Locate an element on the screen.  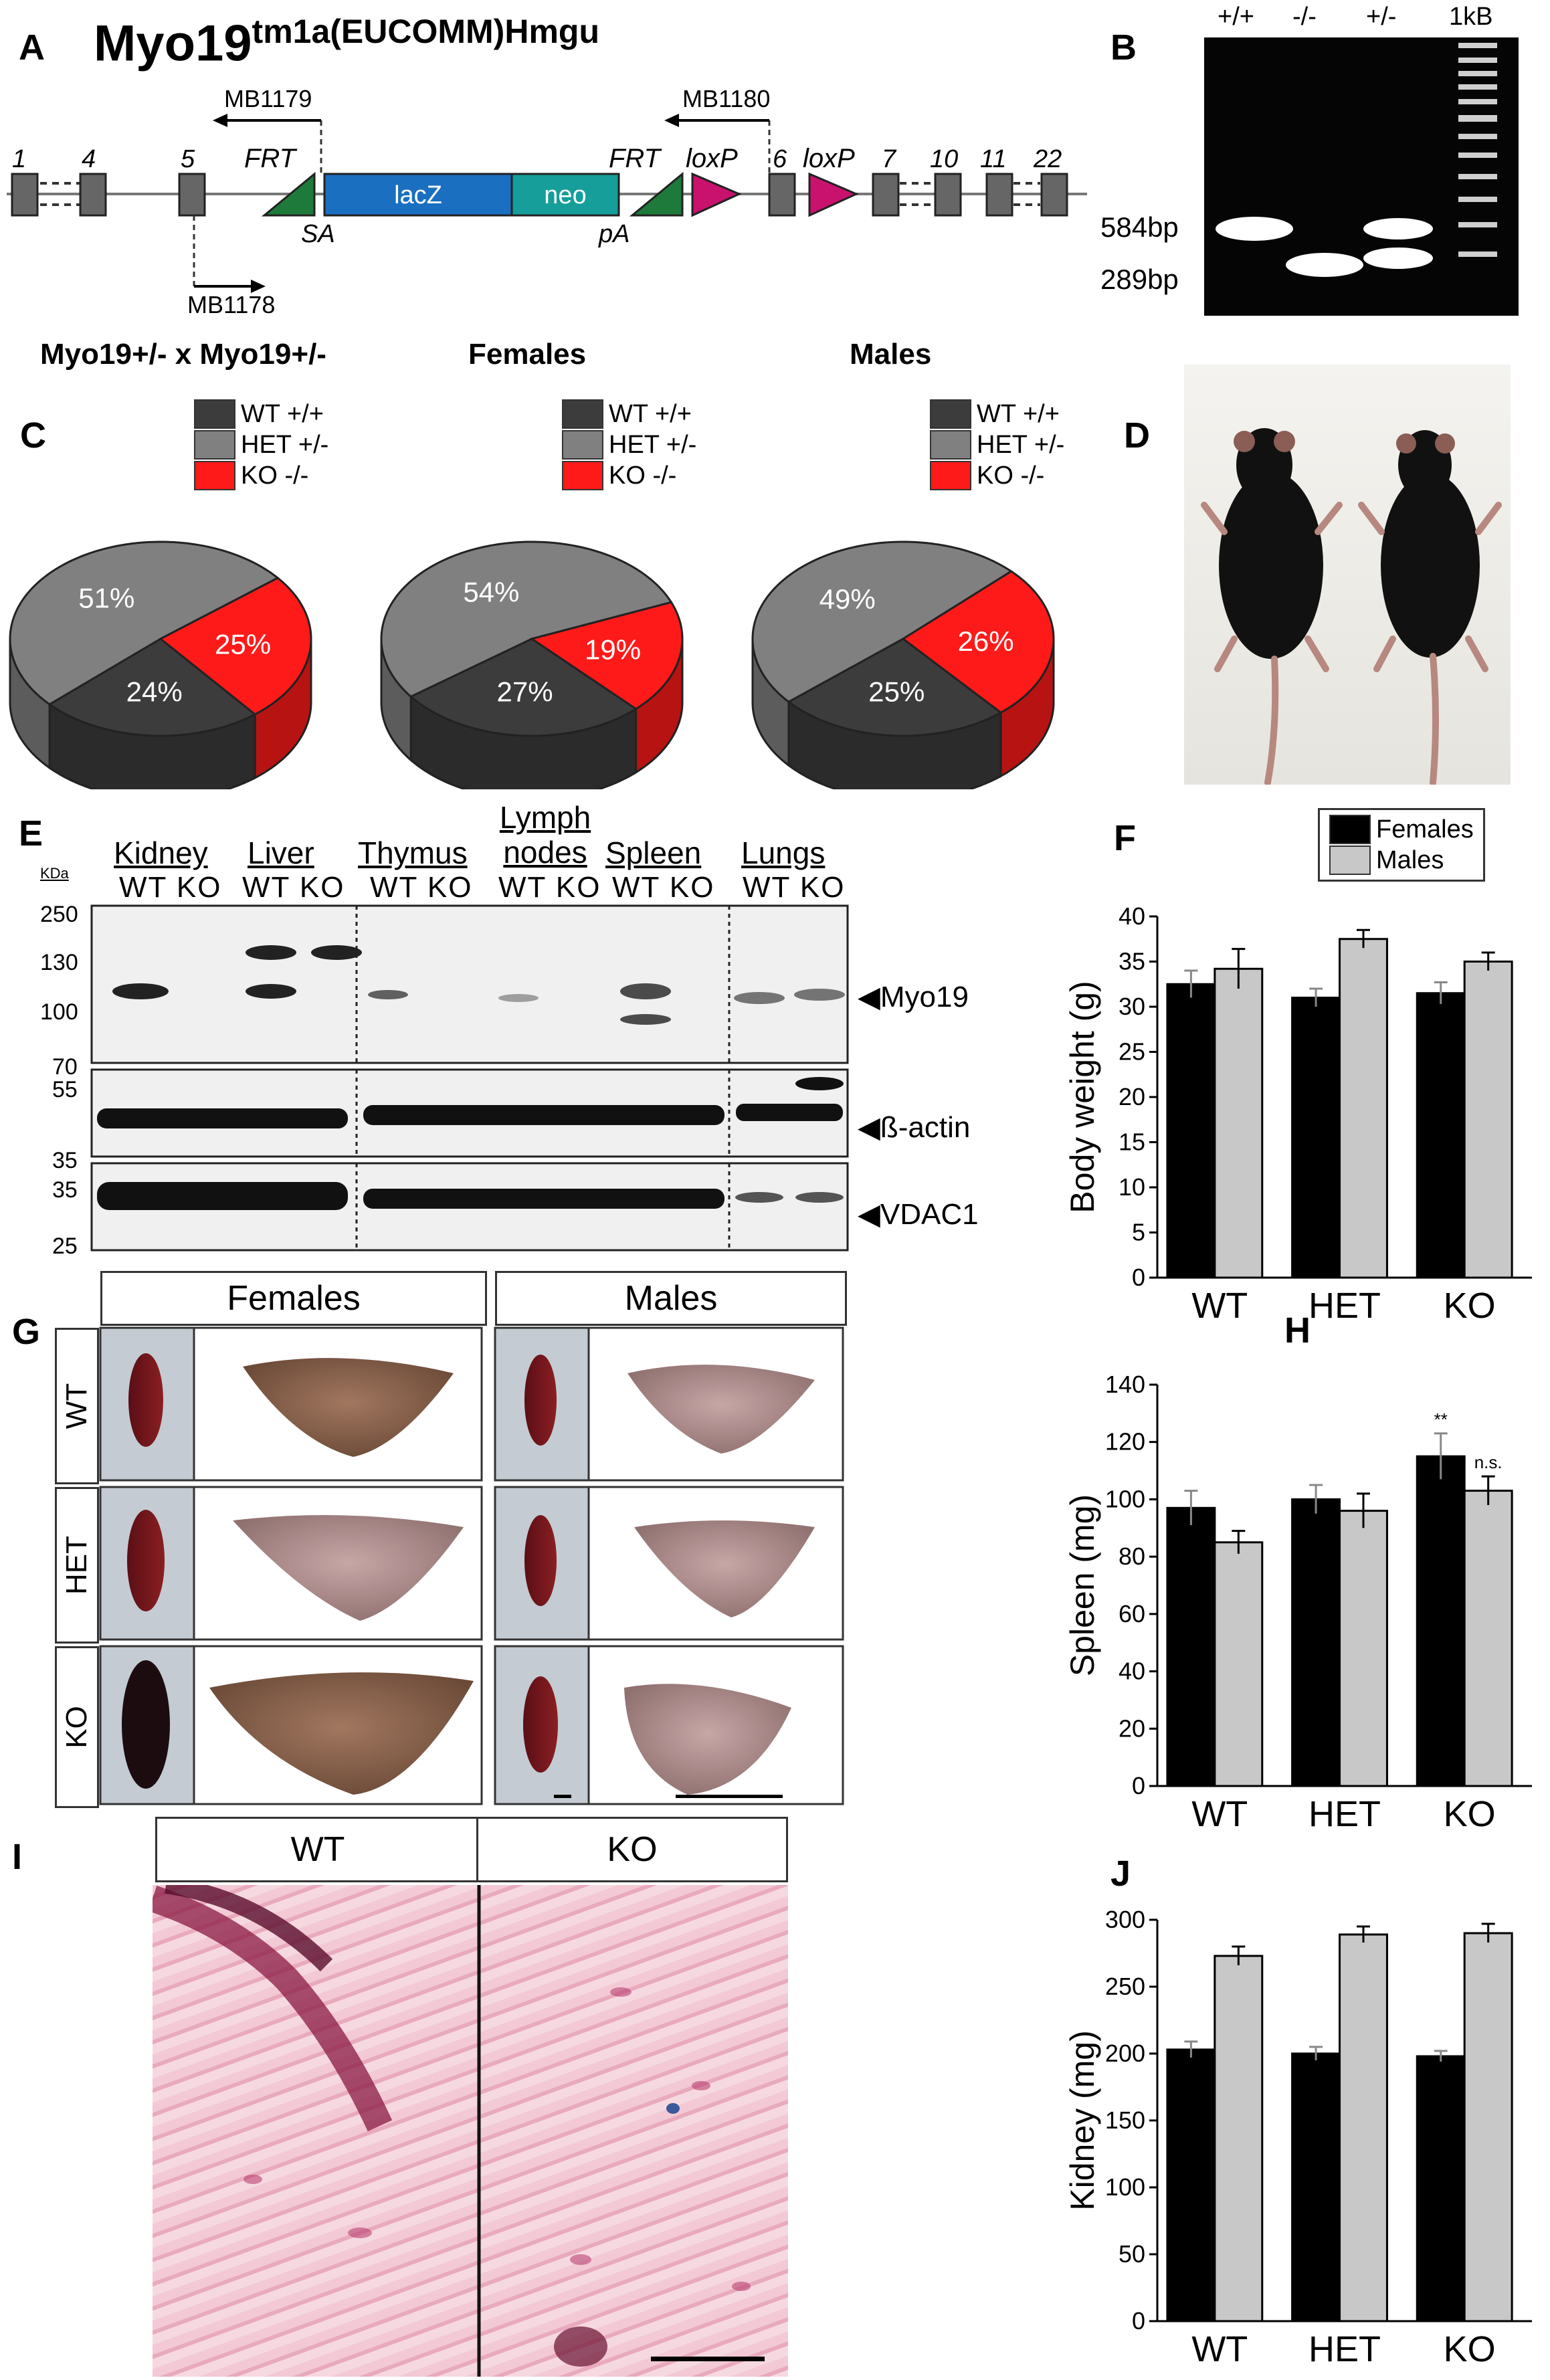
panel-label-j: J is located at coordinates (1120, 1874).